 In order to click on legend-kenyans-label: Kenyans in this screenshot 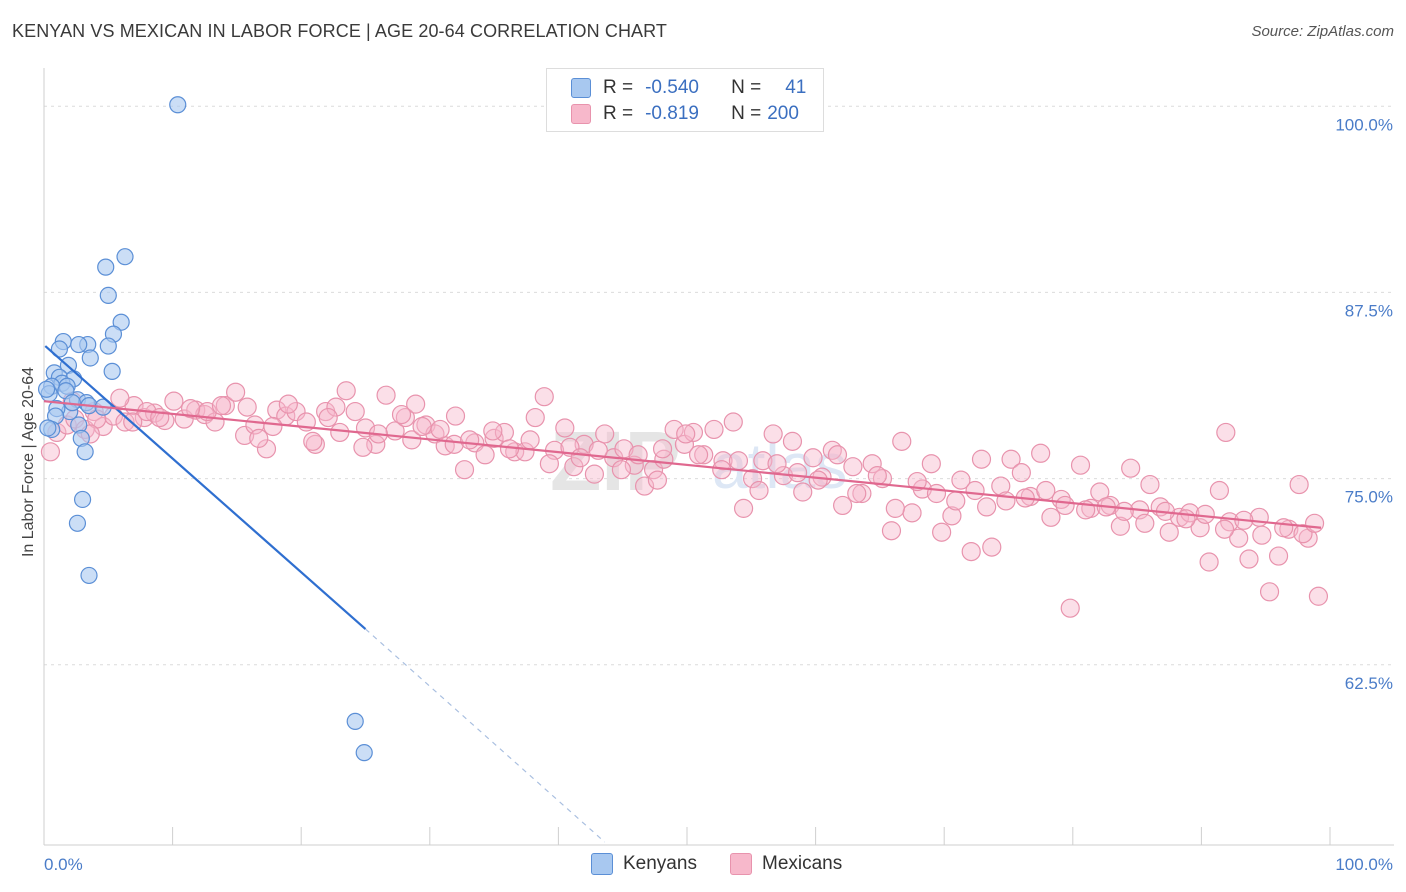, I will do `click(660, 863)`.